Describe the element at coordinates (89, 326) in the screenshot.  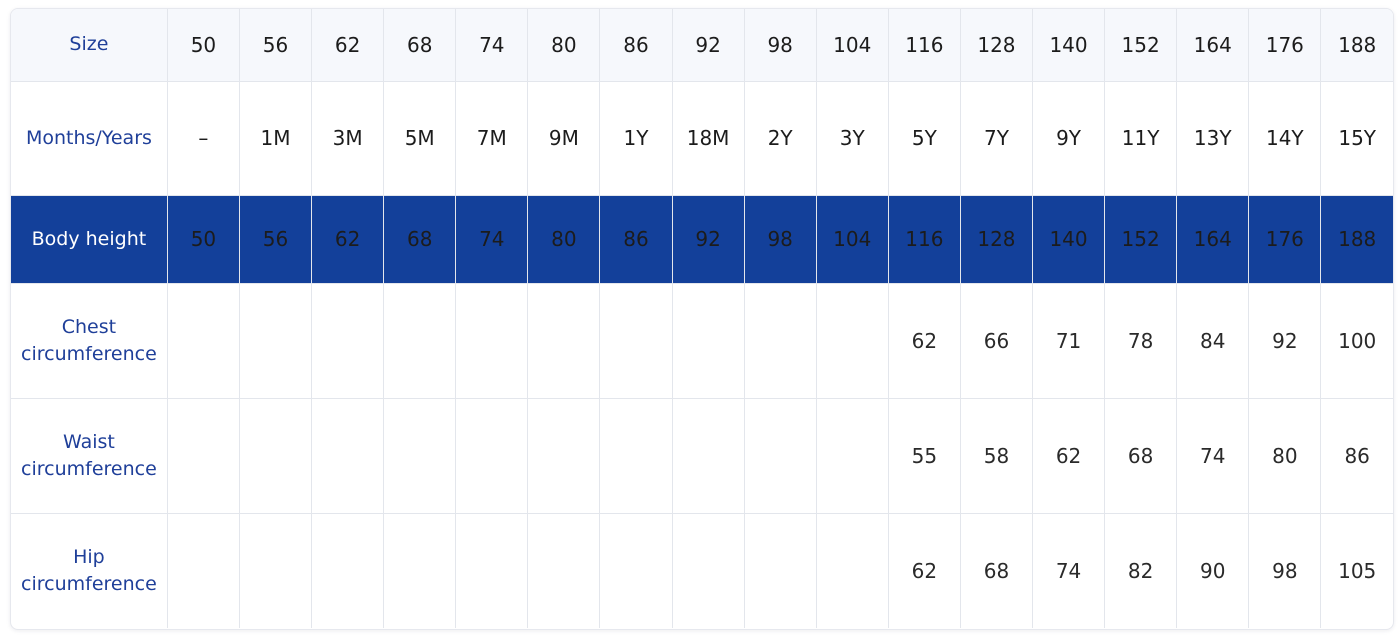
I see `chest-row-label-line1: Chest` at that location.